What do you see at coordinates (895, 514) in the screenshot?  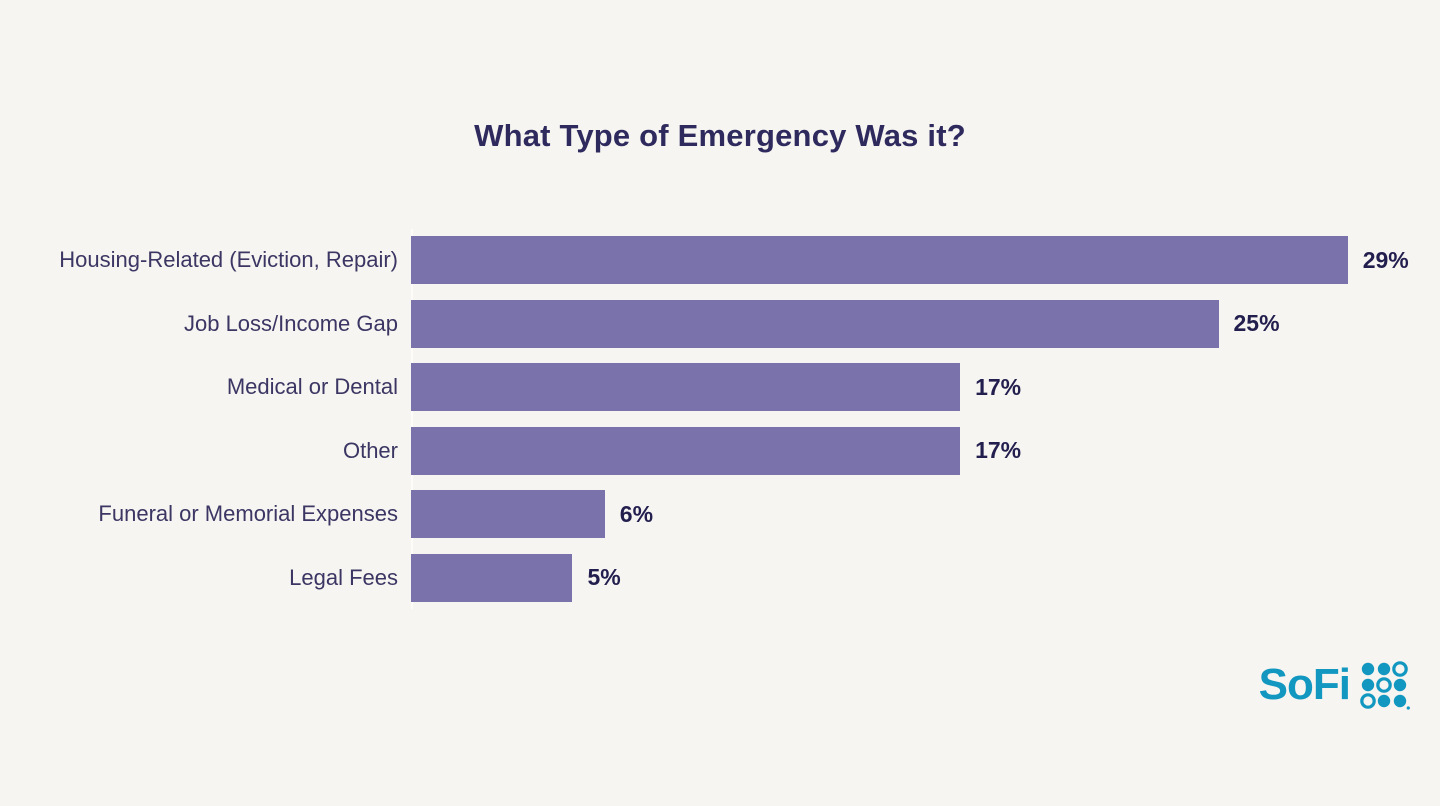 I see `bar-track: 6%` at bounding box center [895, 514].